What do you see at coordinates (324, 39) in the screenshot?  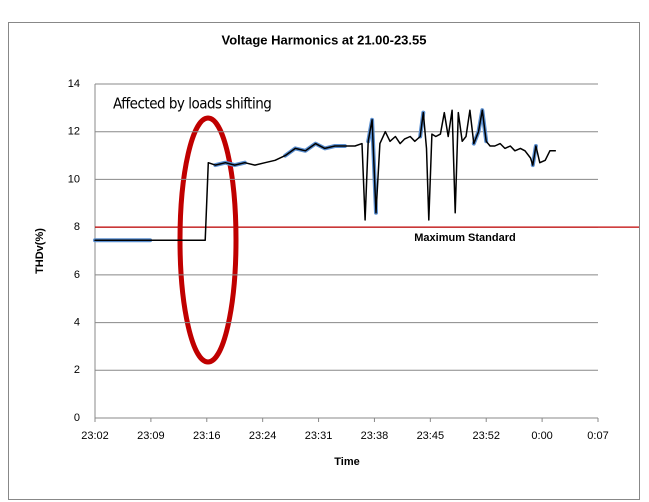 I see `chart-title: Voltage Harmonics at 21.00-23.55` at bounding box center [324, 39].